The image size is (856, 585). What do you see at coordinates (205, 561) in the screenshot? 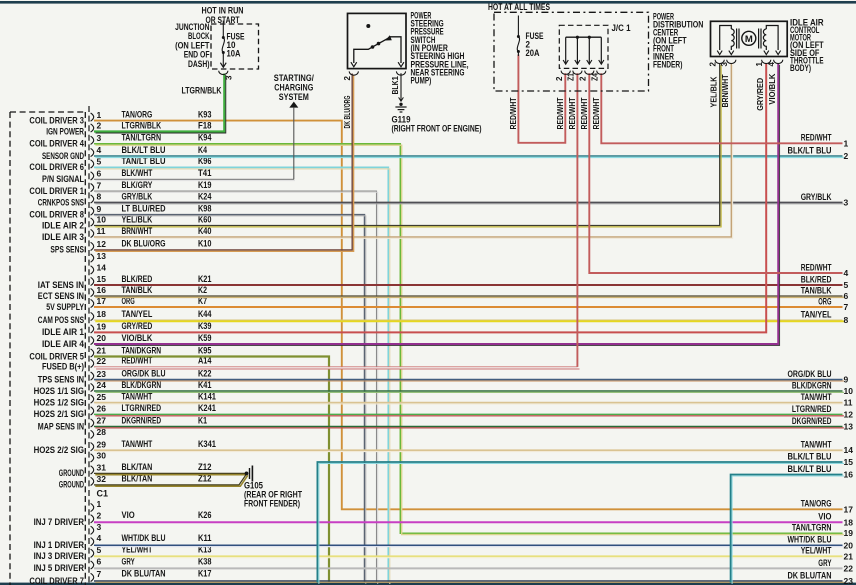
I see `svg-text: K38` at bounding box center [205, 561].